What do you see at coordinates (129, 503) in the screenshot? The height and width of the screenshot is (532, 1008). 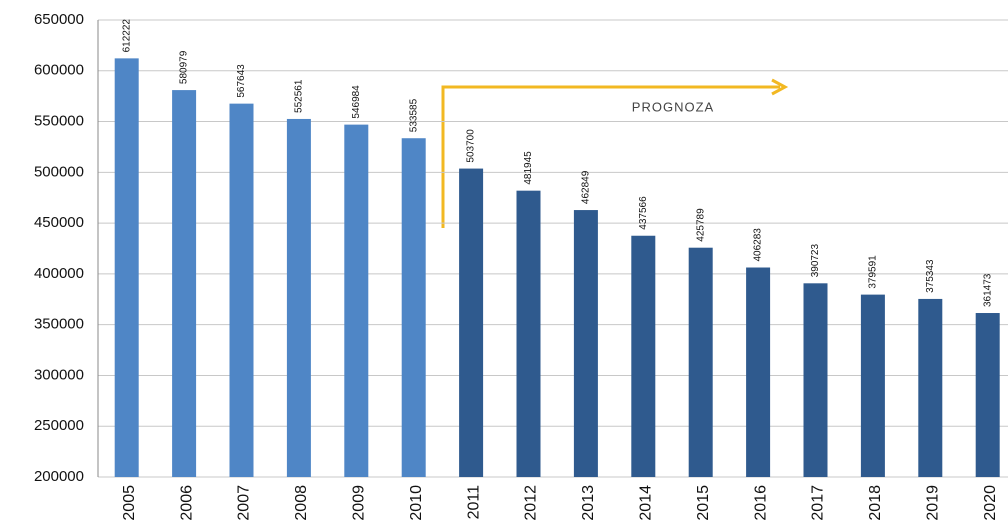 I see `x-tick-label: 2005` at bounding box center [129, 503].